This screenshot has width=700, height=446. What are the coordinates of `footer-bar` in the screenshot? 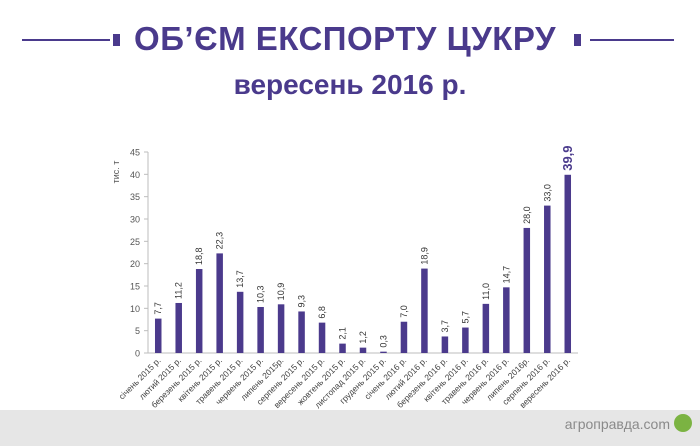 It's located at (350, 428).